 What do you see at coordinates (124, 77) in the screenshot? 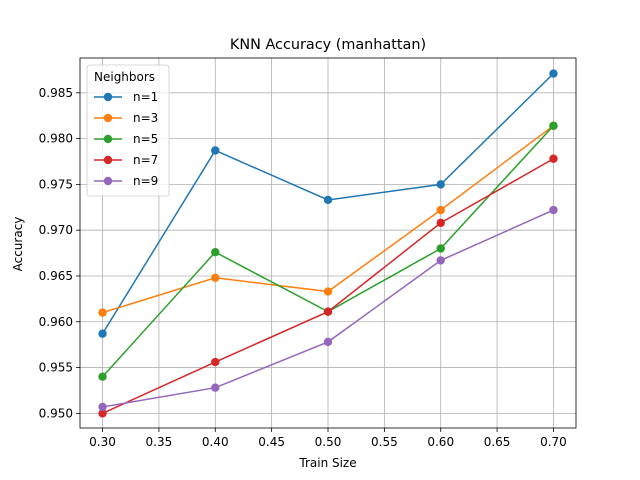
I see `legend-title: Neighbors` at bounding box center [124, 77].